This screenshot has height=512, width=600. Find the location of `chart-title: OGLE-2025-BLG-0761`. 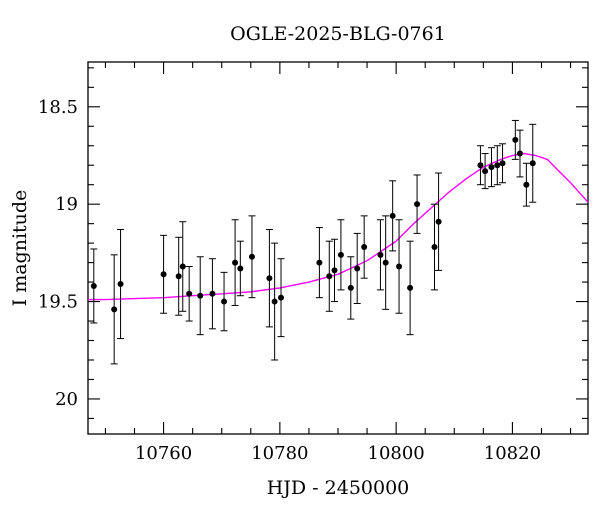

chart-title: OGLE-2025-BLG-0761 is located at coordinates (338, 34).